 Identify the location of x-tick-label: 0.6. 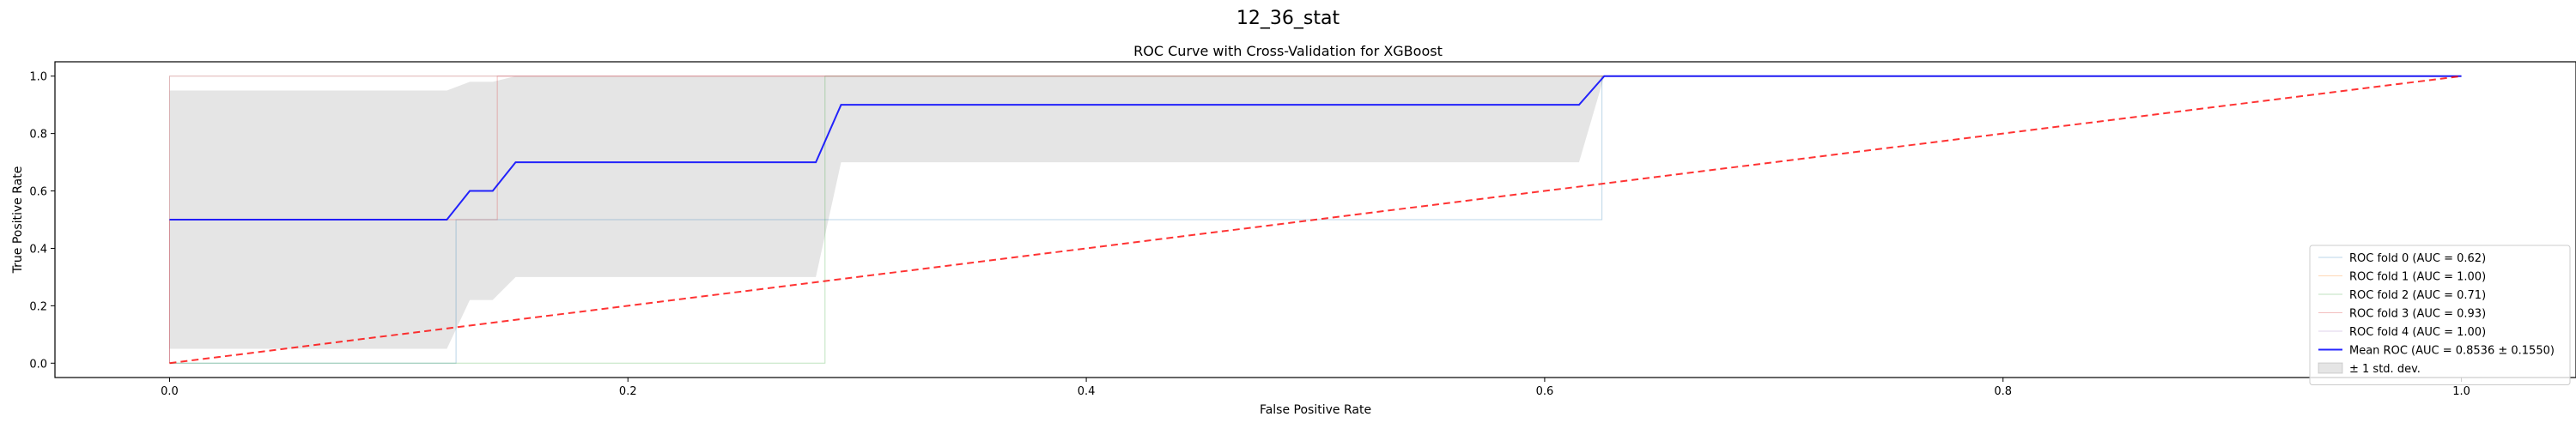
(1545, 391).